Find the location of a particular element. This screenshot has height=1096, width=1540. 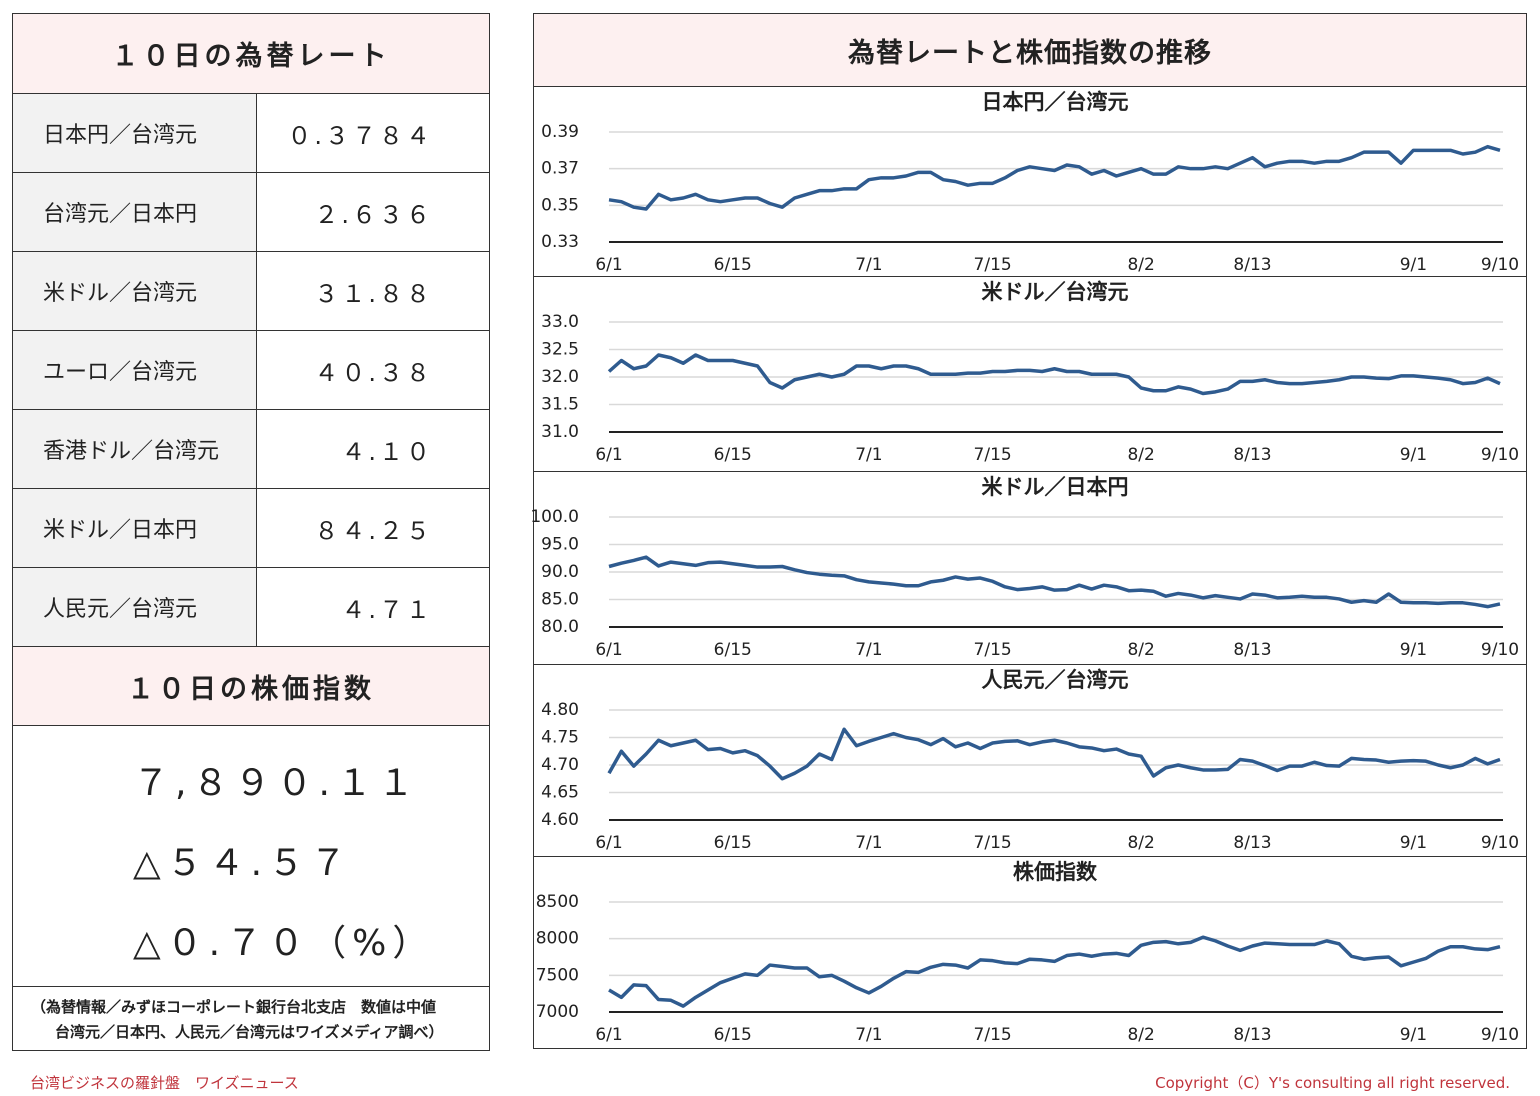

rate-label: 米ドル／日本円 is located at coordinates (135, 528).